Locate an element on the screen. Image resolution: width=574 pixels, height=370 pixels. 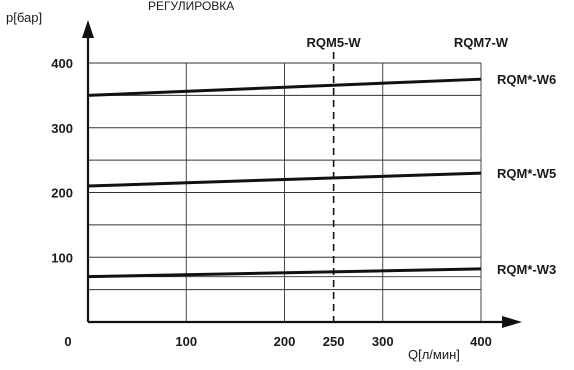
x-tick-label-400: 400 is located at coordinates (481, 341).